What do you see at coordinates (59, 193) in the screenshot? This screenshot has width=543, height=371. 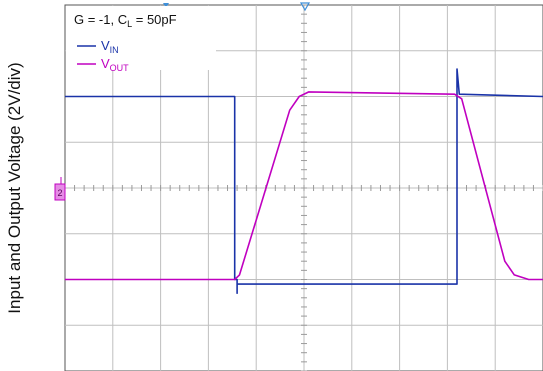 I see `channel-marker-label: 2` at bounding box center [59, 193].